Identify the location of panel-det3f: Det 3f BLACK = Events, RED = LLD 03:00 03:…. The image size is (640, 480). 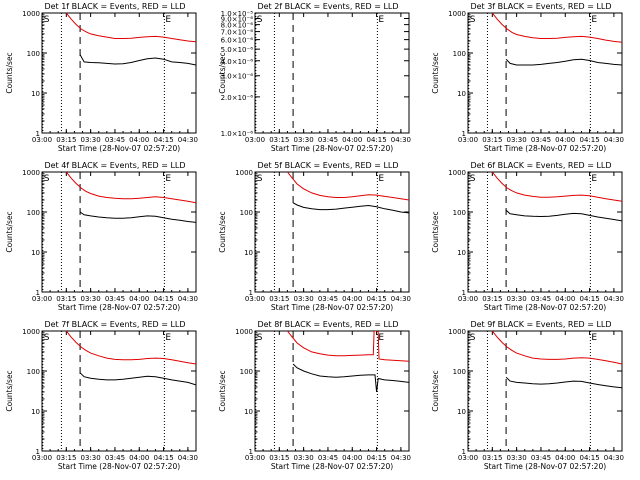
(527, 77).